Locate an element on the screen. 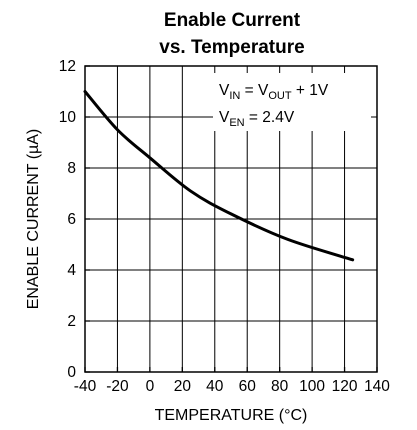 The width and height of the screenshot is (417, 430). x-tick-label: 40 is located at coordinates (215, 386).